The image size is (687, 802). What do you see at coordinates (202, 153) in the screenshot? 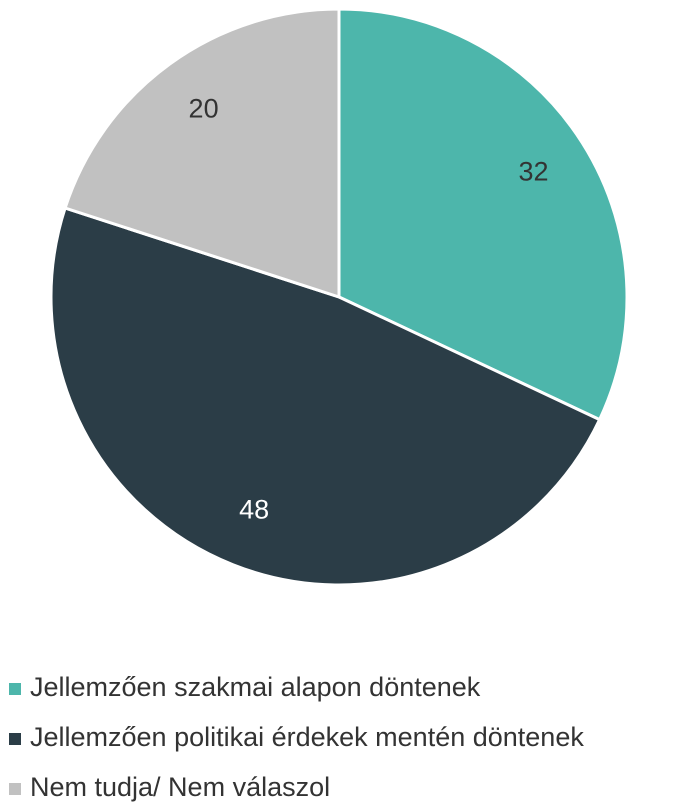
I see `pie-slice` at bounding box center [202, 153].